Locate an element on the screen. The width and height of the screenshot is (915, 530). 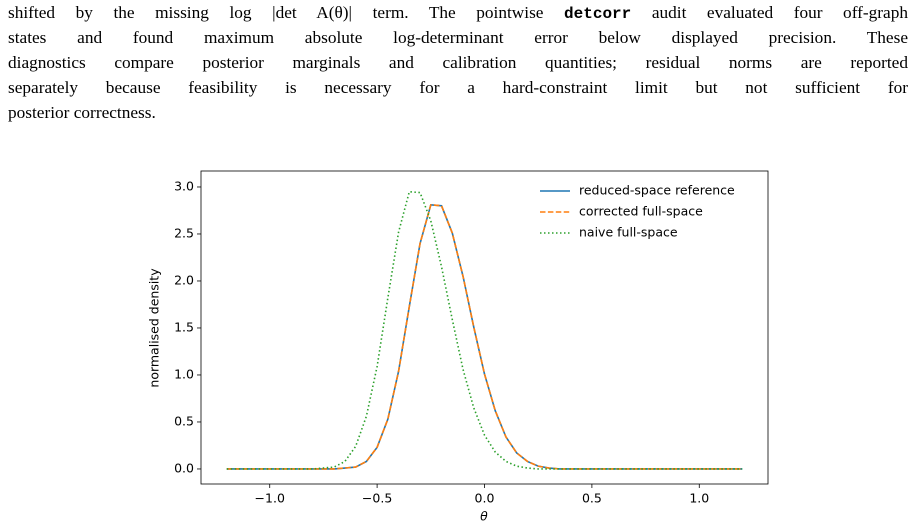
legend-label: corrected full-space is located at coordinates (641, 211).